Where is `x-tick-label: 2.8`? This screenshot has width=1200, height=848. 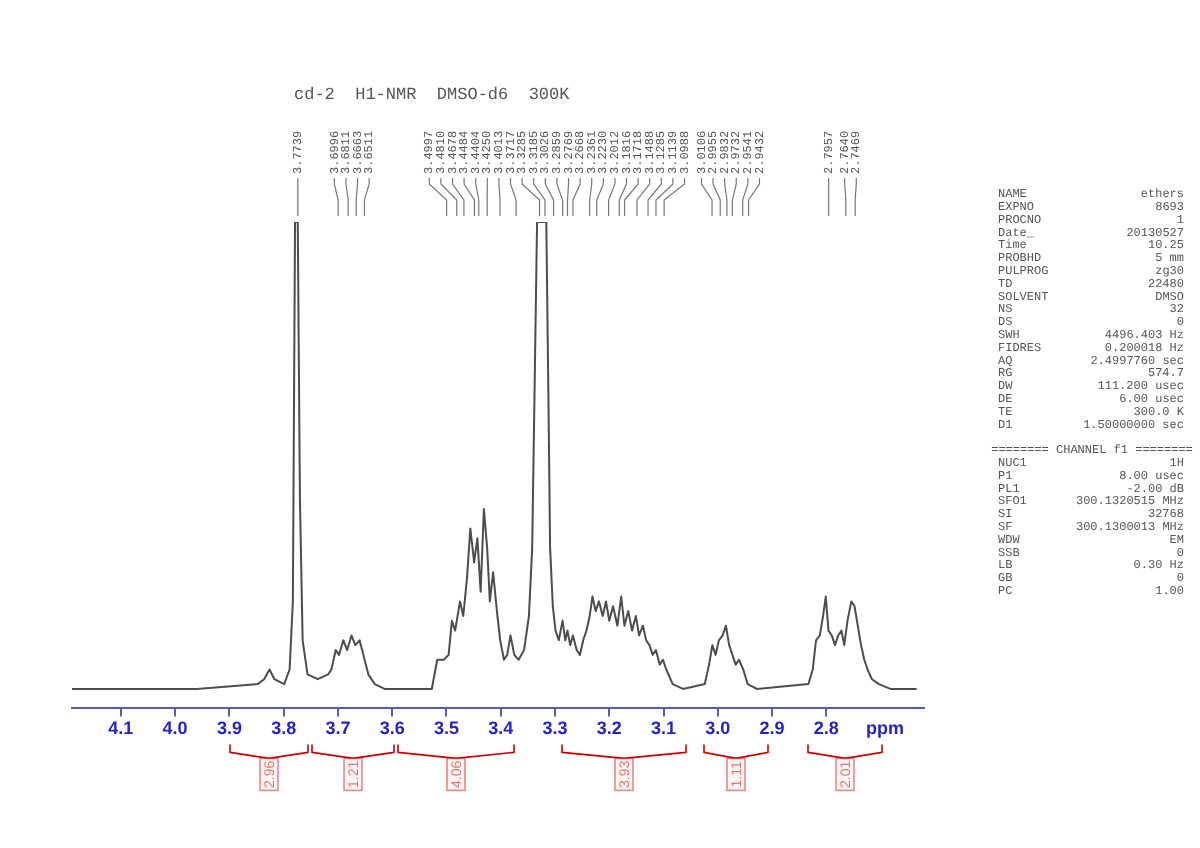 x-tick-label: 2.8 is located at coordinates (826, 728).